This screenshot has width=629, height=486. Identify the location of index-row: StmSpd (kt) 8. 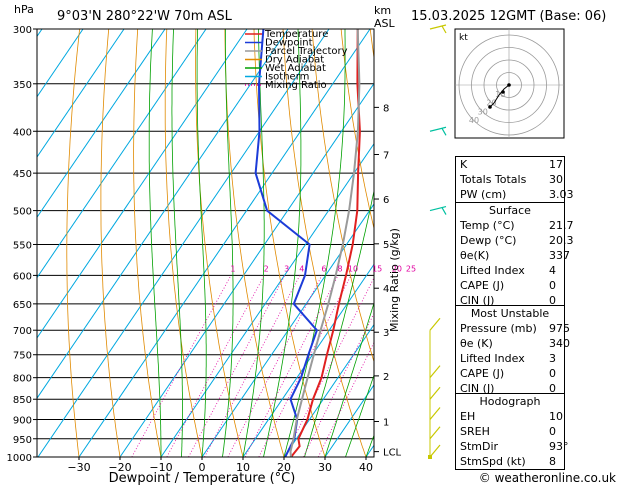
(510, 461).